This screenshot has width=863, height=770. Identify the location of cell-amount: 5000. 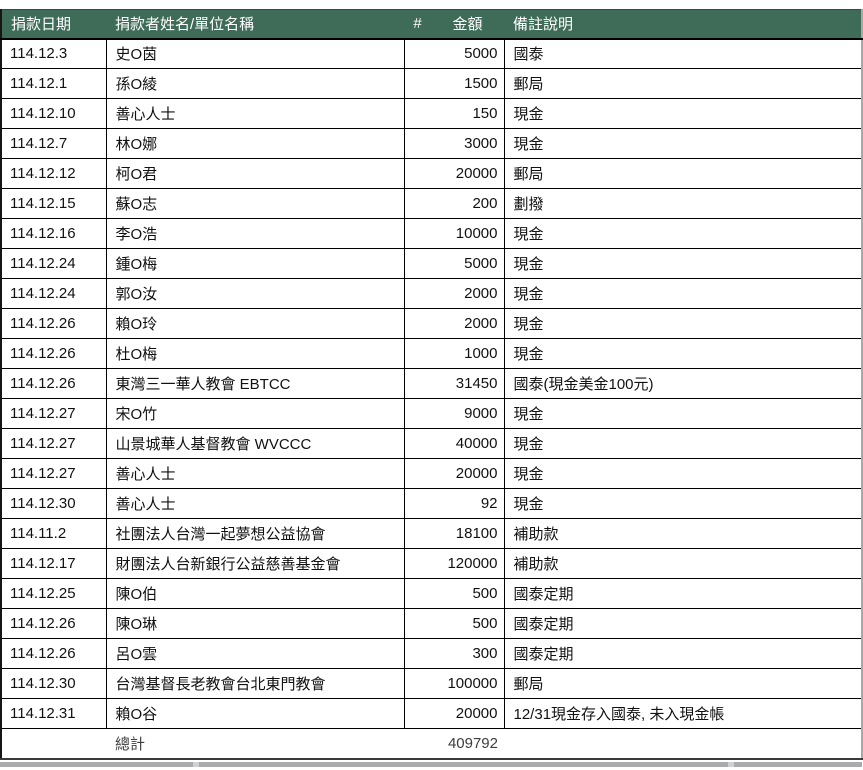
(468, 53).